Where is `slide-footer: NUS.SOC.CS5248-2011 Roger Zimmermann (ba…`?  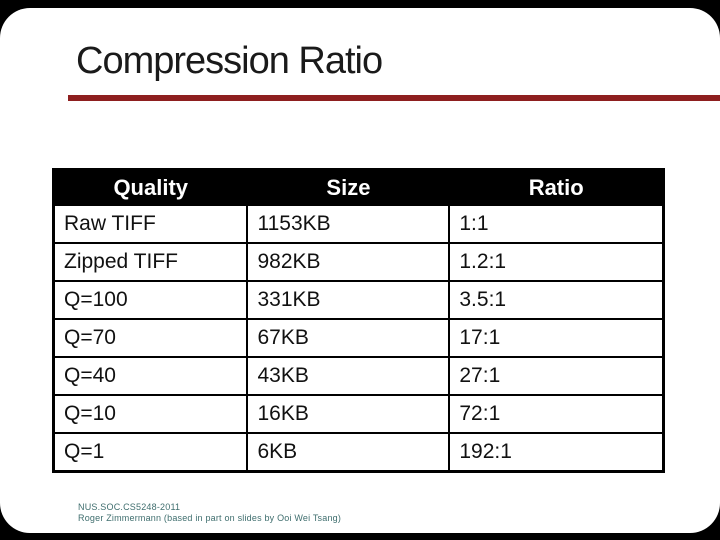 slide-footer: NUS.SOC.CS5248-2011 Roger Zimmermann (ba… is located at coordinates (209, 513).